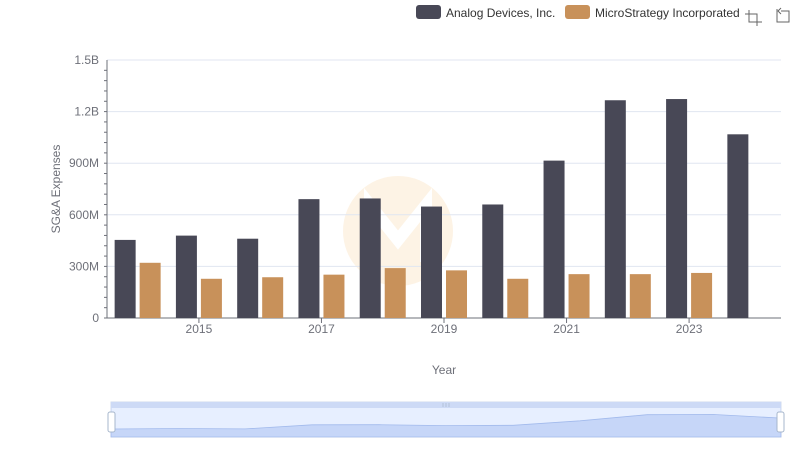 Image resolution: width=800 pixels, height=461 pixels. I want to click on slider-preview-area, so click(446, 426).